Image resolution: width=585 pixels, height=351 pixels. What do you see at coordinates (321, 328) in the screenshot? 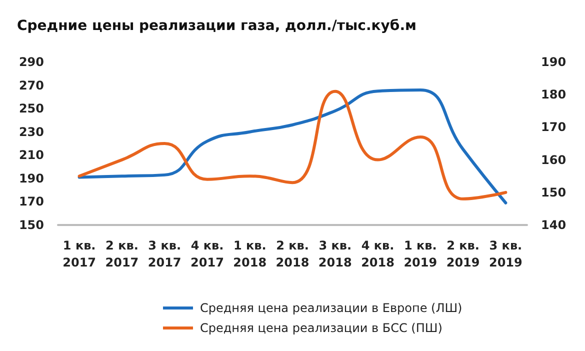
I see `legend-label: Средняя цена реализации в БСС (ПШ)` at bounding box center [321, 328].